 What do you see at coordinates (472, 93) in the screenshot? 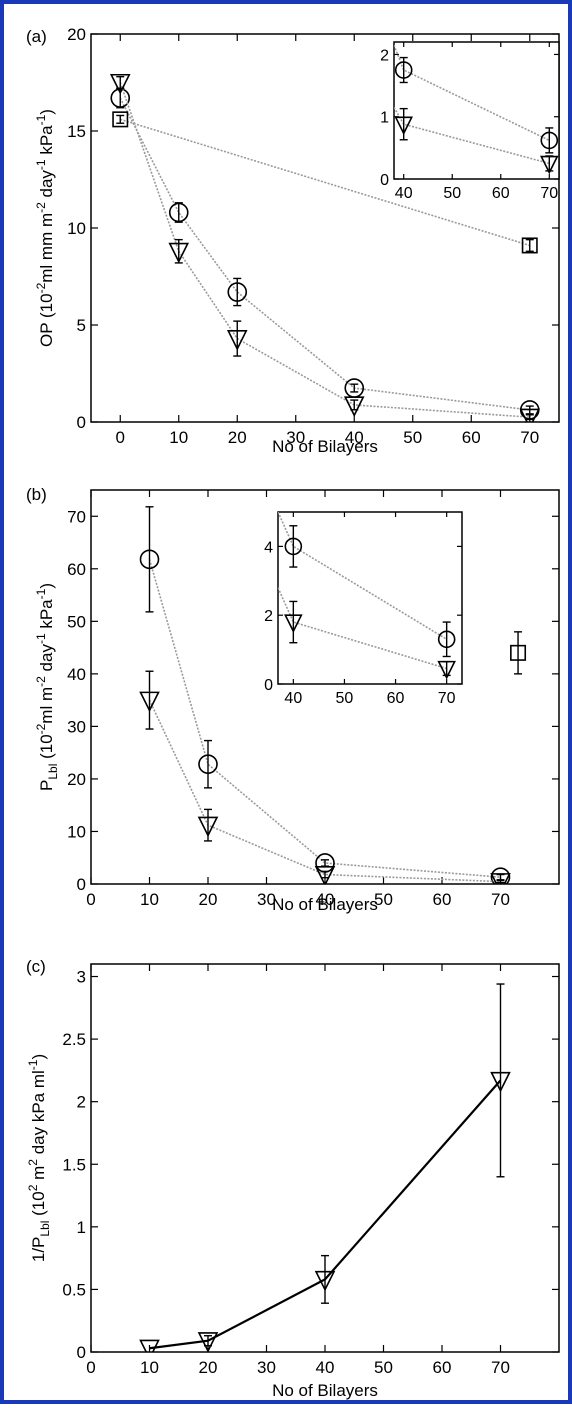
I see `inset-series-0-line` at bounding box center [472, 93].